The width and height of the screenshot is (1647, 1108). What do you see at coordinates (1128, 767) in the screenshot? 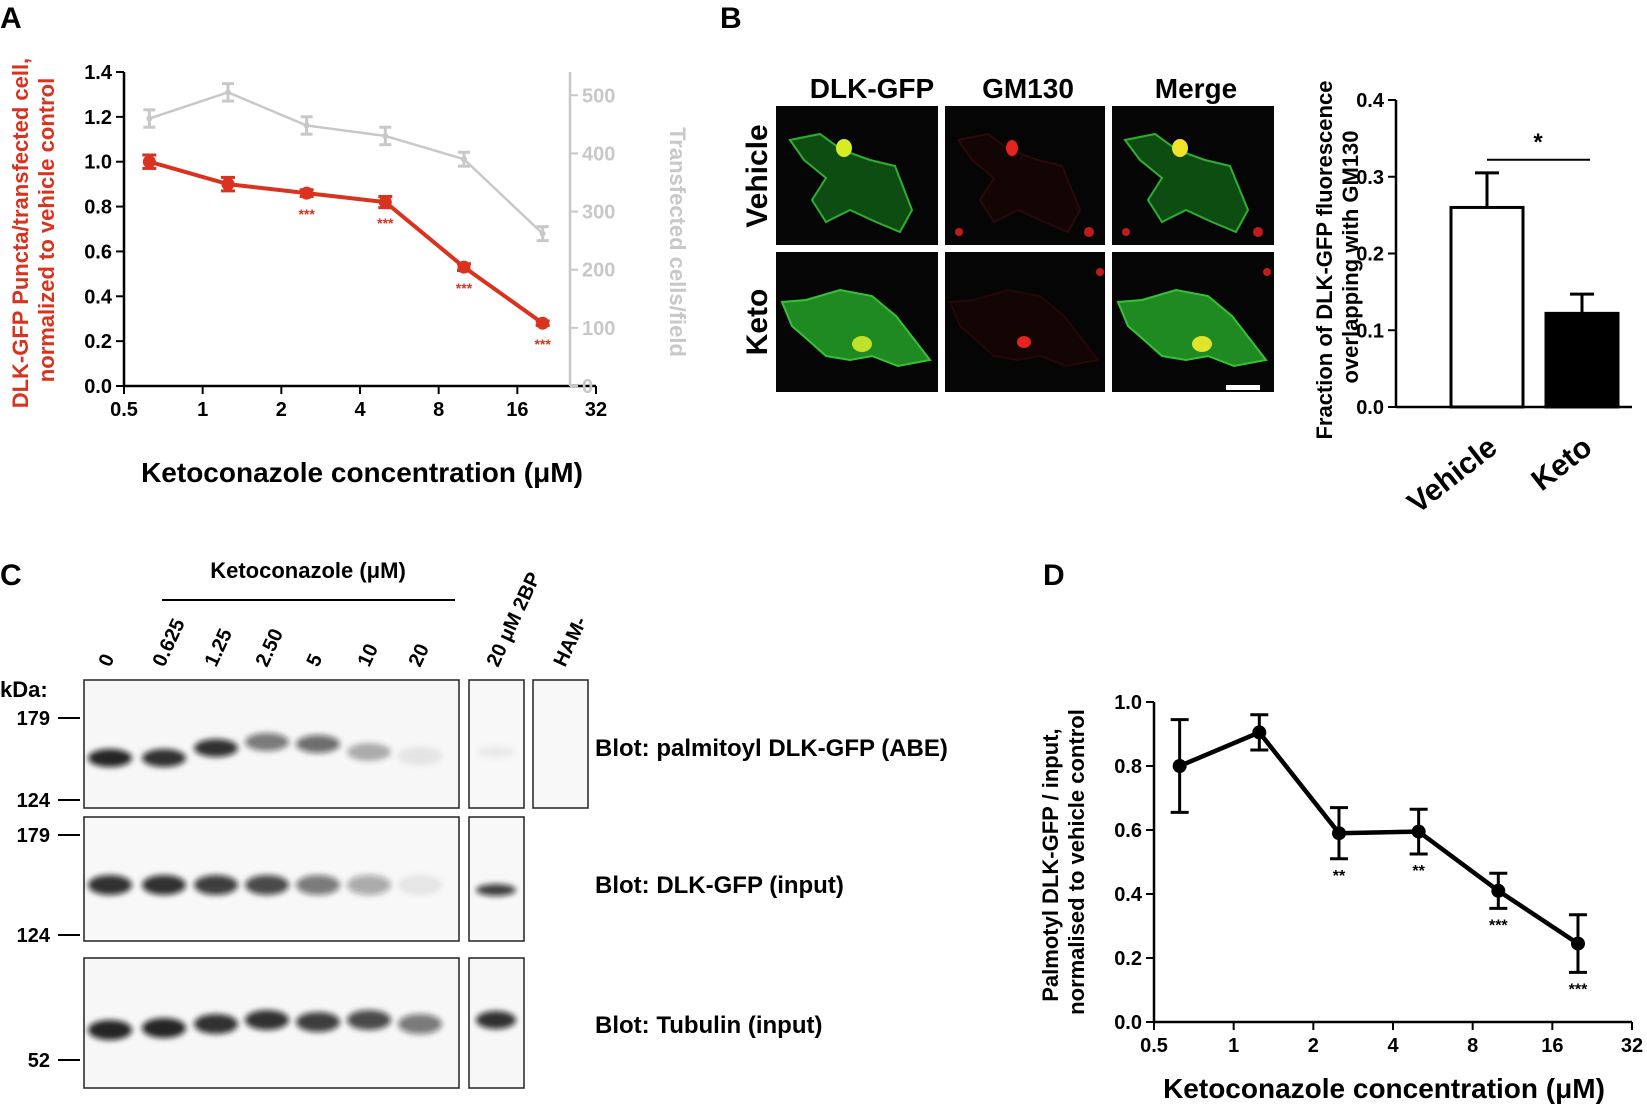
I see `chart-d-y-tick-label: 0.8` at bounding box center [1128, 767].